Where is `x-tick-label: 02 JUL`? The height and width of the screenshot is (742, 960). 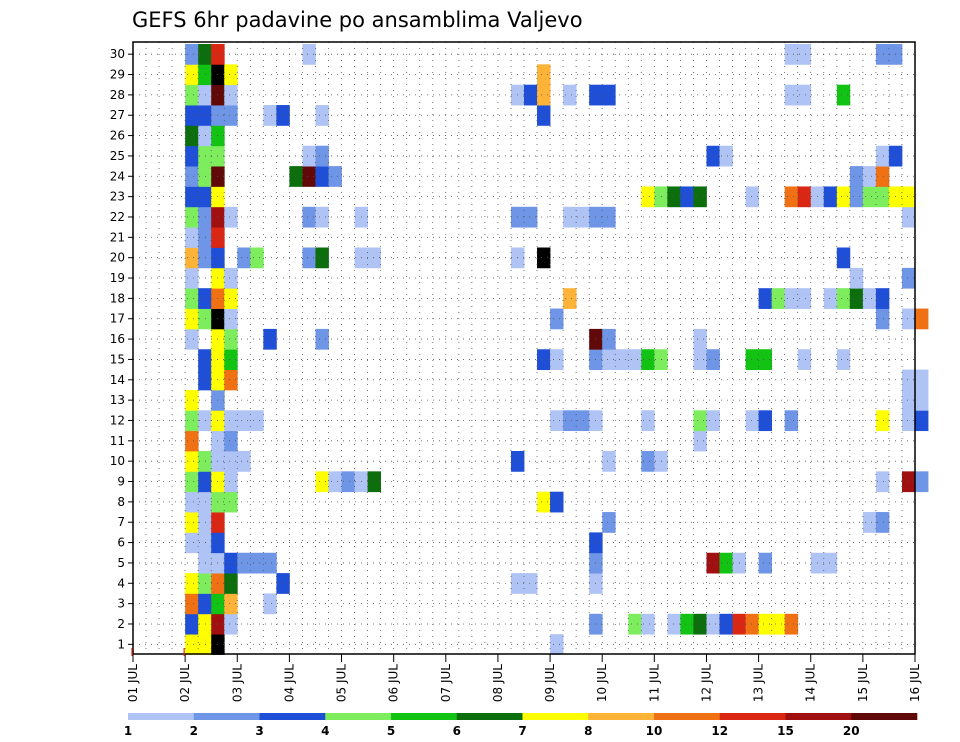 x-tick-label: 02 JUL is located at coordinates (185, 683).